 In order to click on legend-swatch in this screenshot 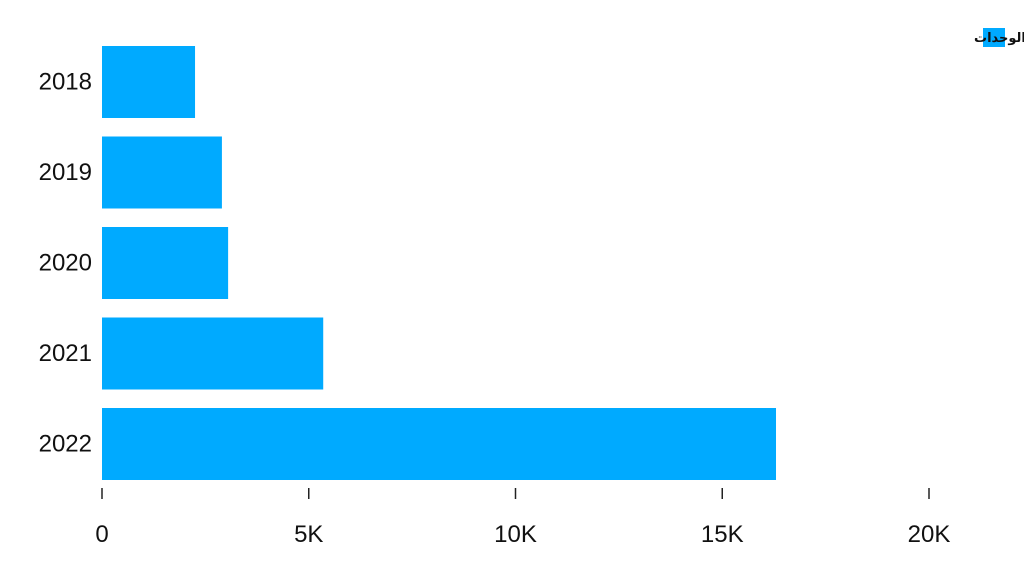, I will do `click(994, 37)`.